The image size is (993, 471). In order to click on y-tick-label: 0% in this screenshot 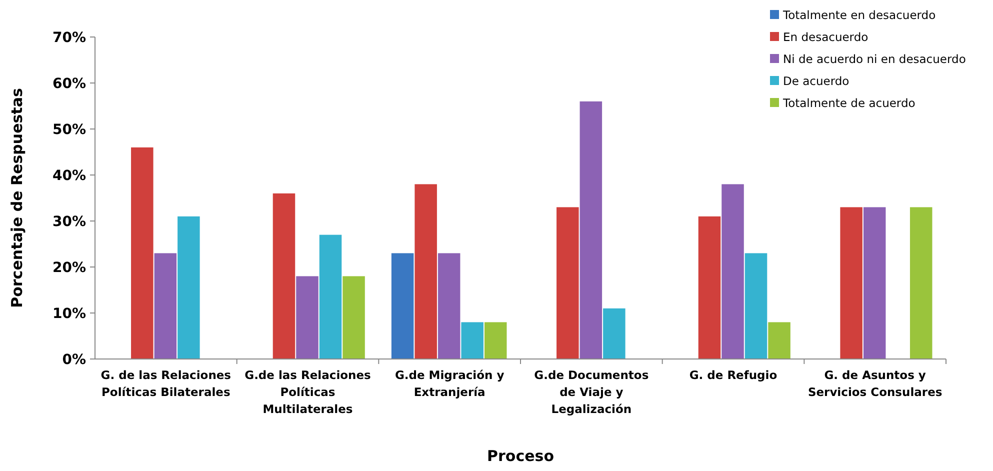, I will do `click(74, 360)`.